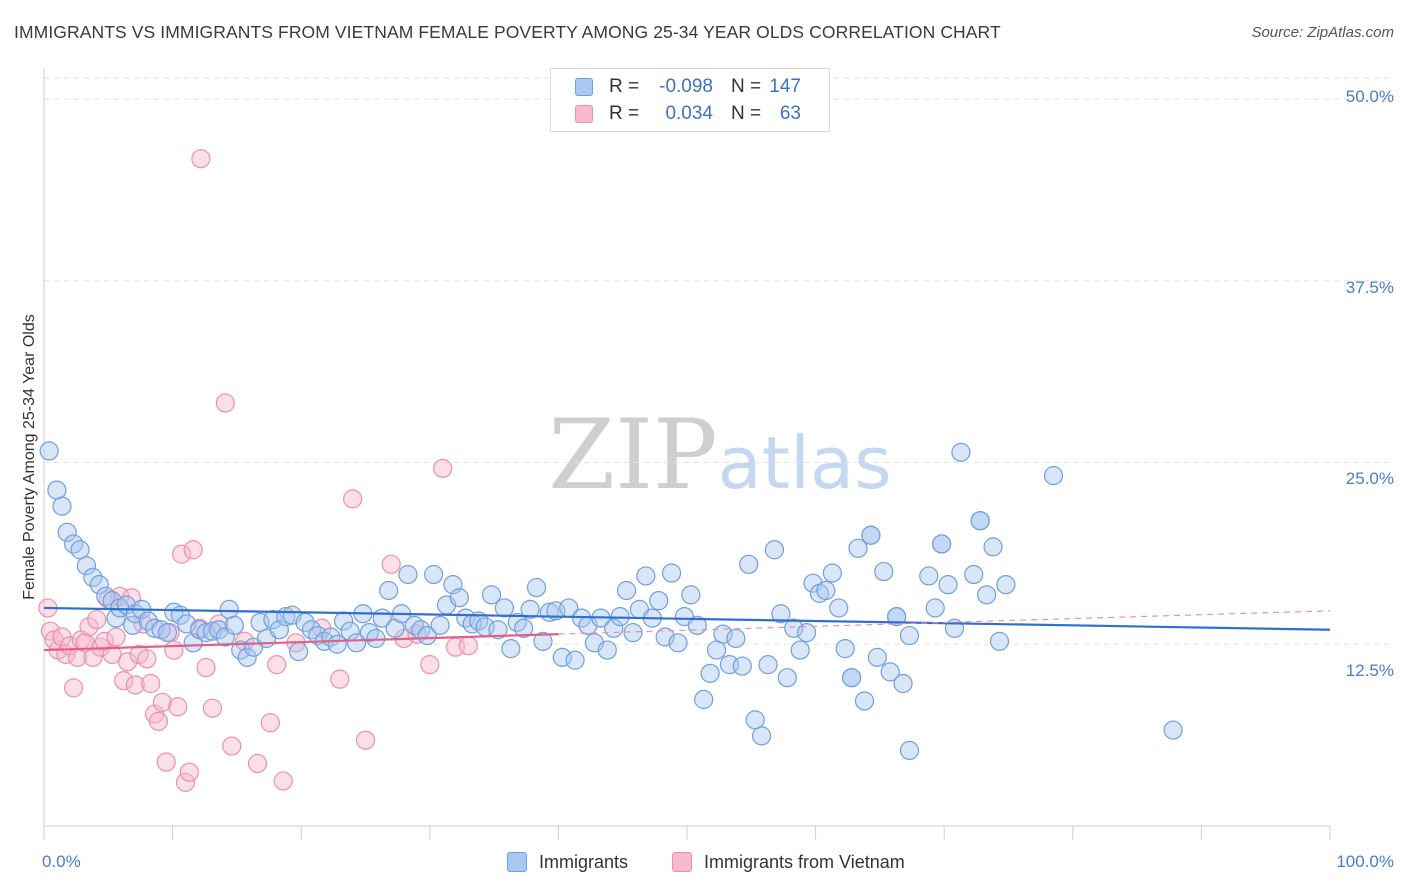  Describe the element at coordinates (686, 86) in the screenshot. I see `legend-r-value: -0.098` at that location.